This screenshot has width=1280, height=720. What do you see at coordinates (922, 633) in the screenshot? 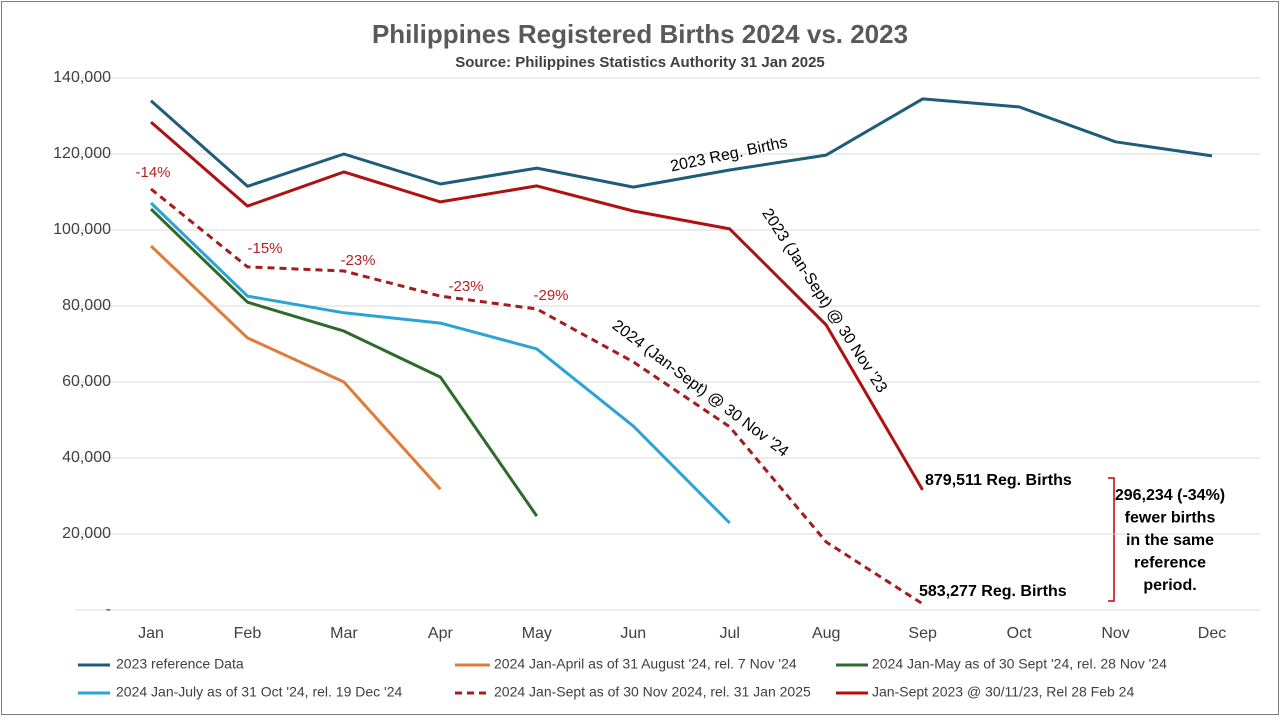
I see `x-tick-label: Sep` at bounding box center [922, 633].